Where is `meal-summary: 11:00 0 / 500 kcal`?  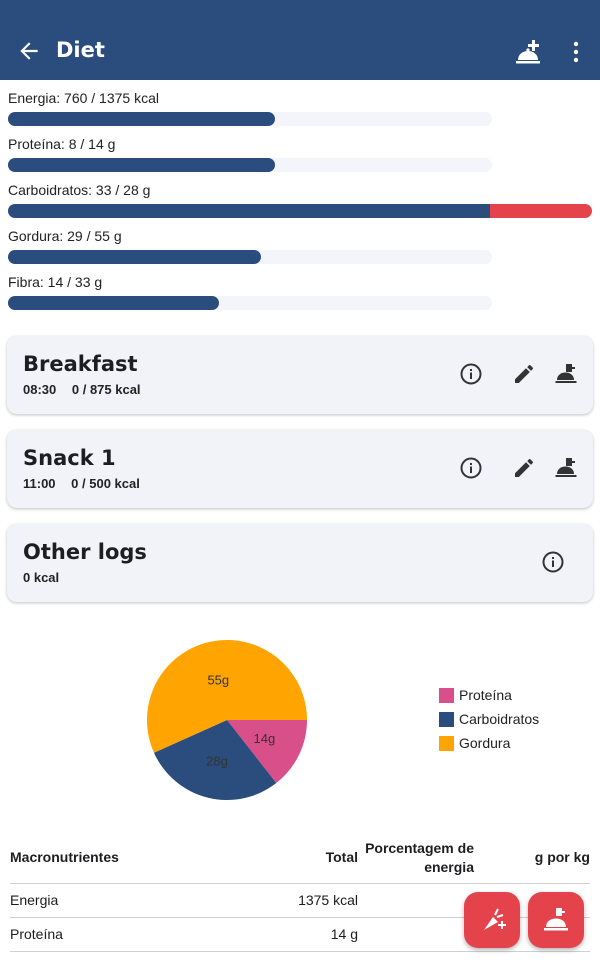
meal-summary: 11:00 0 / 500 kcal is located at coordinates (87, 483).